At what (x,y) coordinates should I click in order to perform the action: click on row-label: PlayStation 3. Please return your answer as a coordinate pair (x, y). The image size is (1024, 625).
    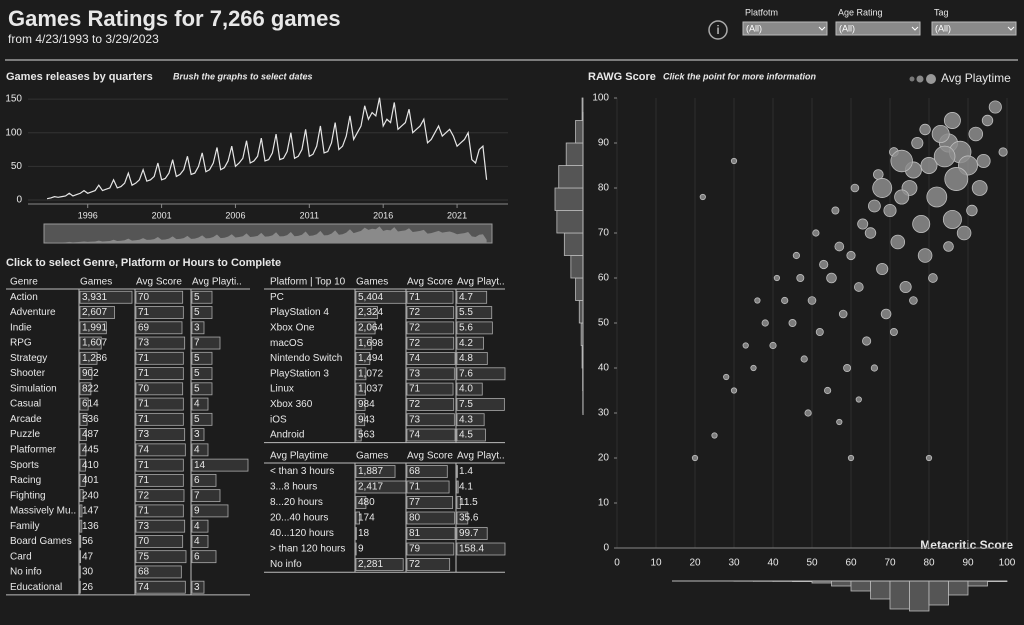
    Looking at the image, I should click on (299, 373).